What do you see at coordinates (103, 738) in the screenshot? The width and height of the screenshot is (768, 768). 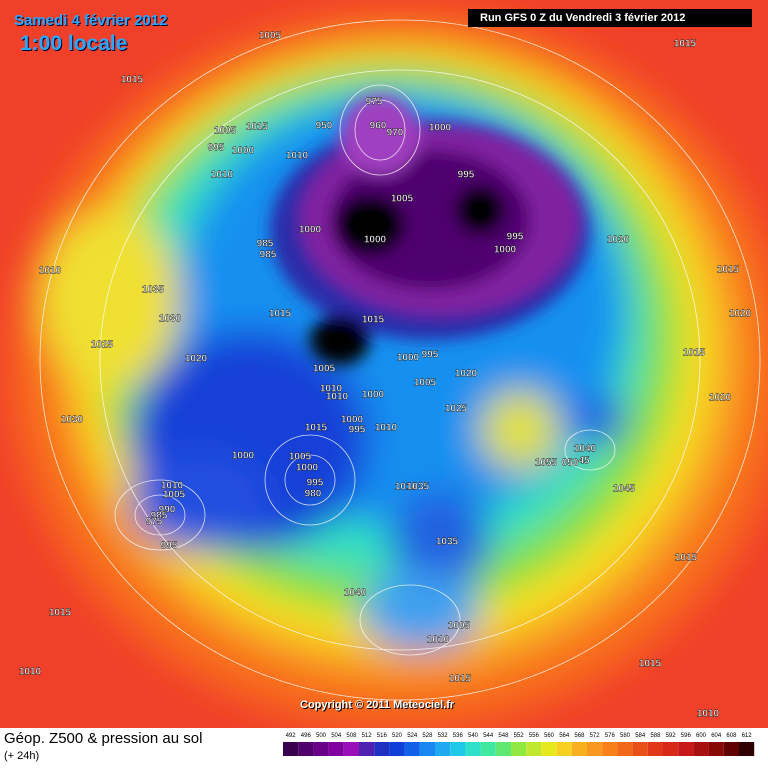 I see `footer-title: Géop. Z500 & pression au sol` at bounding box center [103, 738].